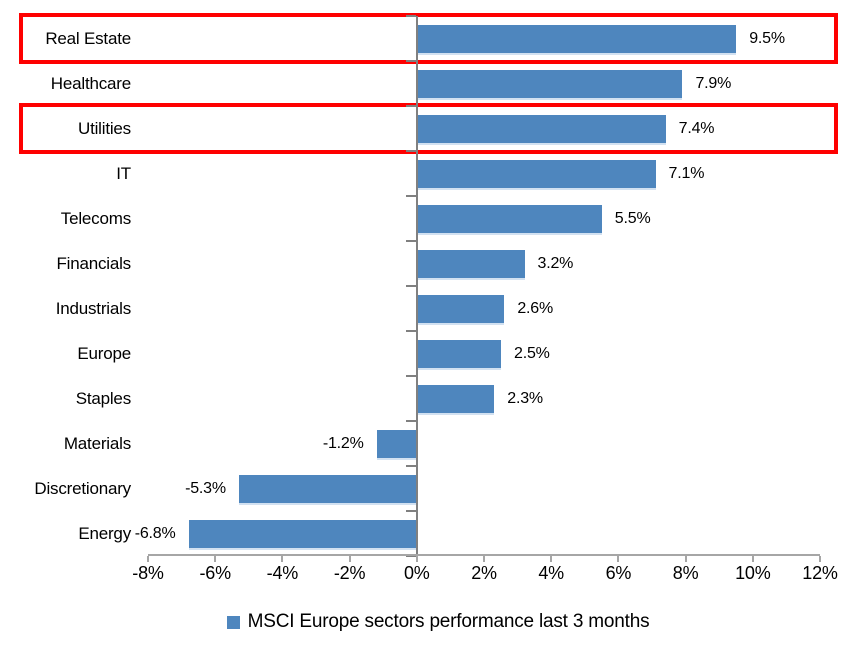 The width and height of the screenshot is (852, 651). I want to click on value-label: 2.5%, so click(532, 353).